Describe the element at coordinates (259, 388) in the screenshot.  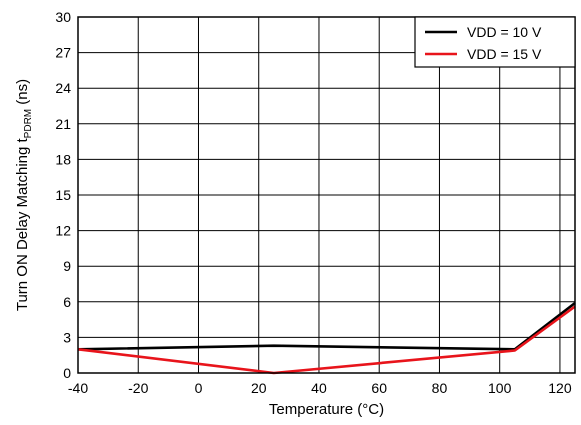
I see `x-tick-label: 20` at that location.